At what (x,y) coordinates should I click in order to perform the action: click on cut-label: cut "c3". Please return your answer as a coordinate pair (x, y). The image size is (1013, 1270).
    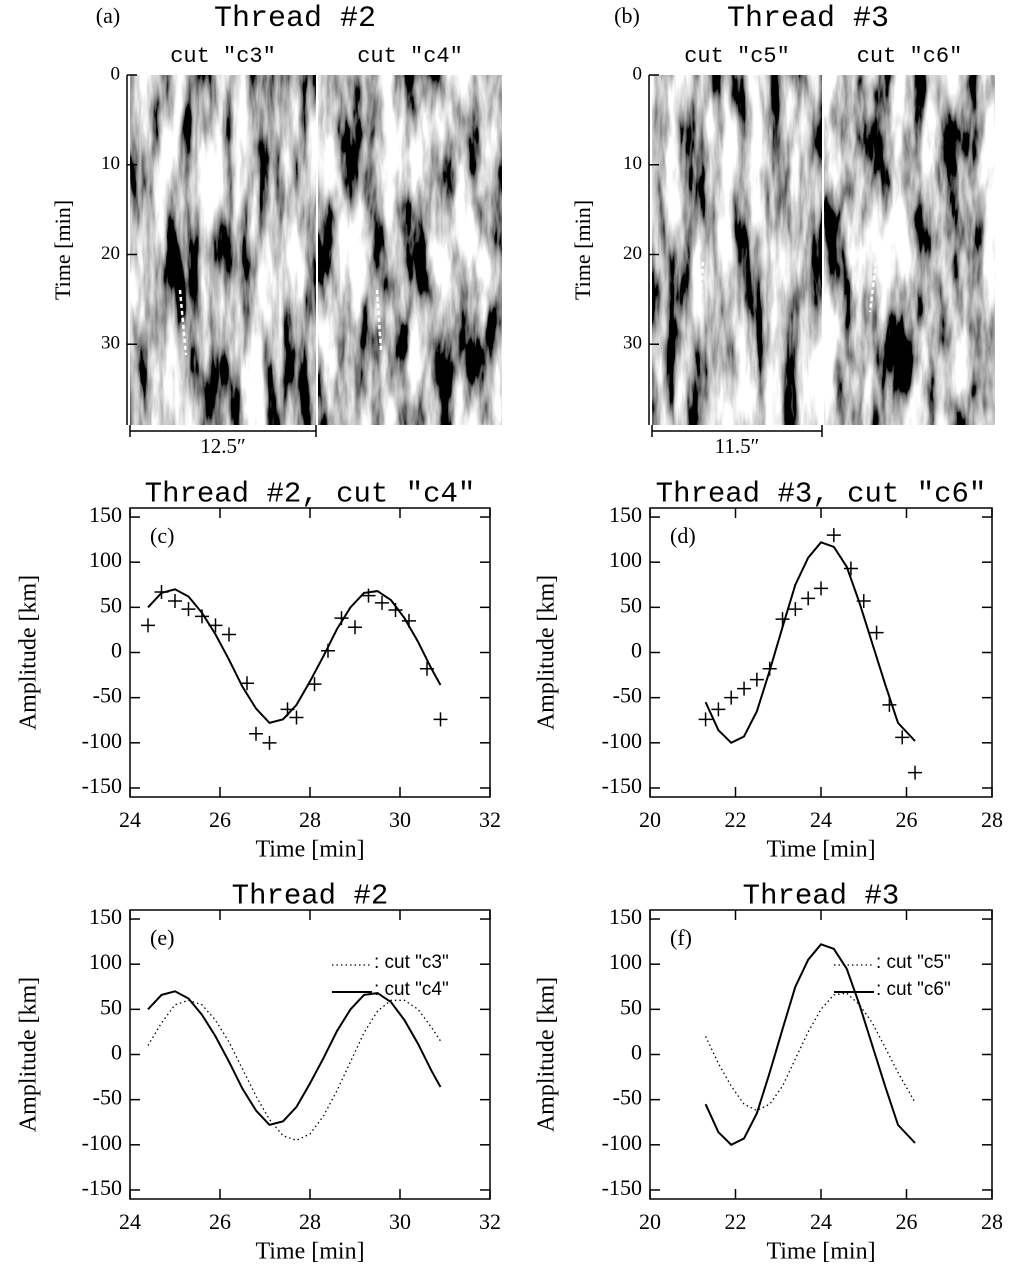
    Looking at the image, I should click on (223, 56).